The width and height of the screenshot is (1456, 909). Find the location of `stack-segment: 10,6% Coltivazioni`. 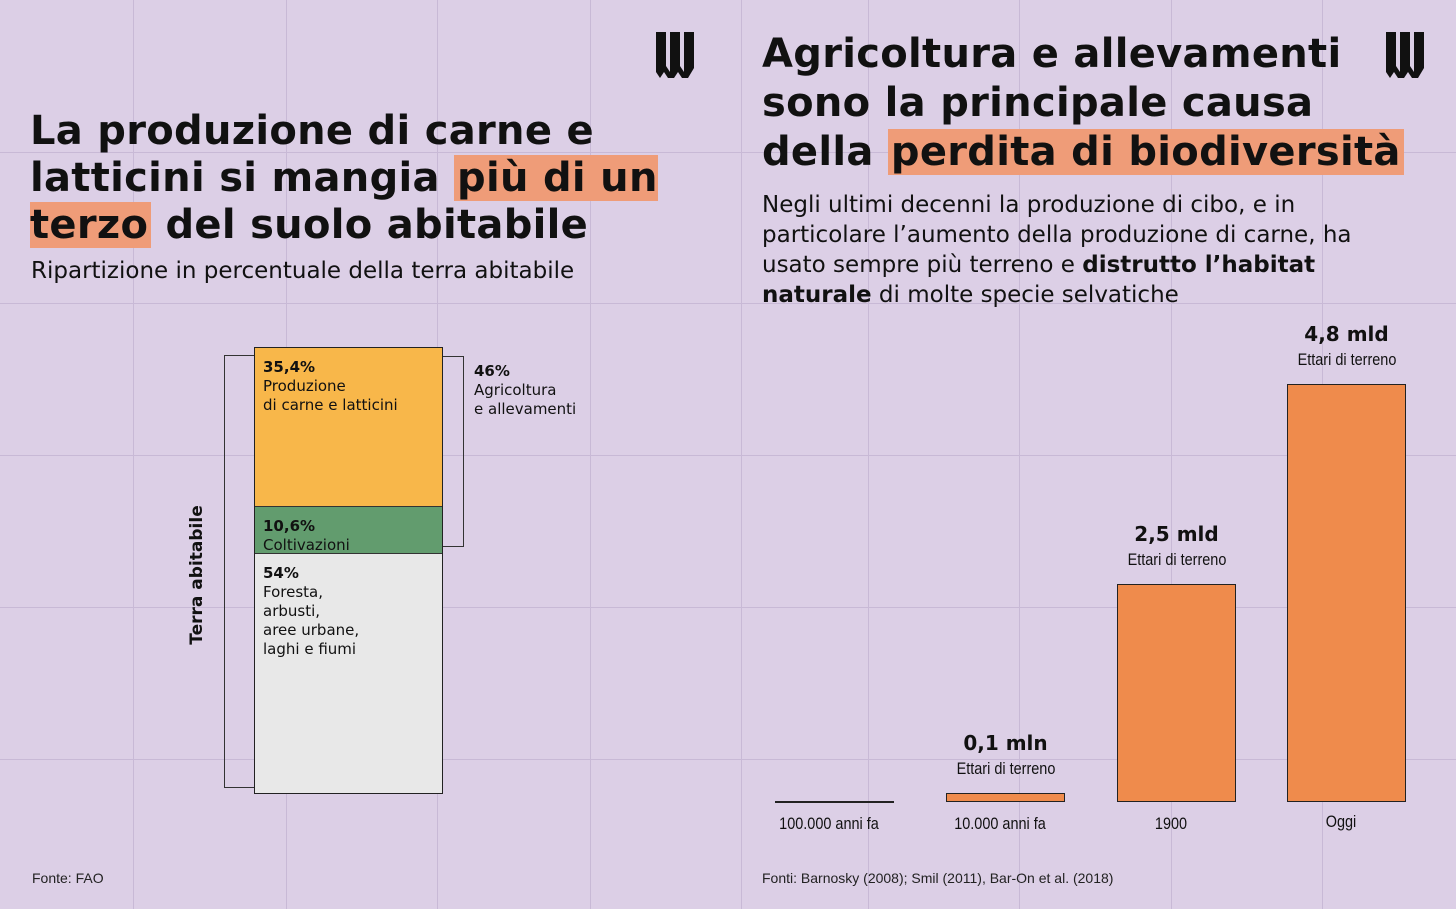

stack-segment: 10,6% Coltivazioni is located at coordinates (348, 530).